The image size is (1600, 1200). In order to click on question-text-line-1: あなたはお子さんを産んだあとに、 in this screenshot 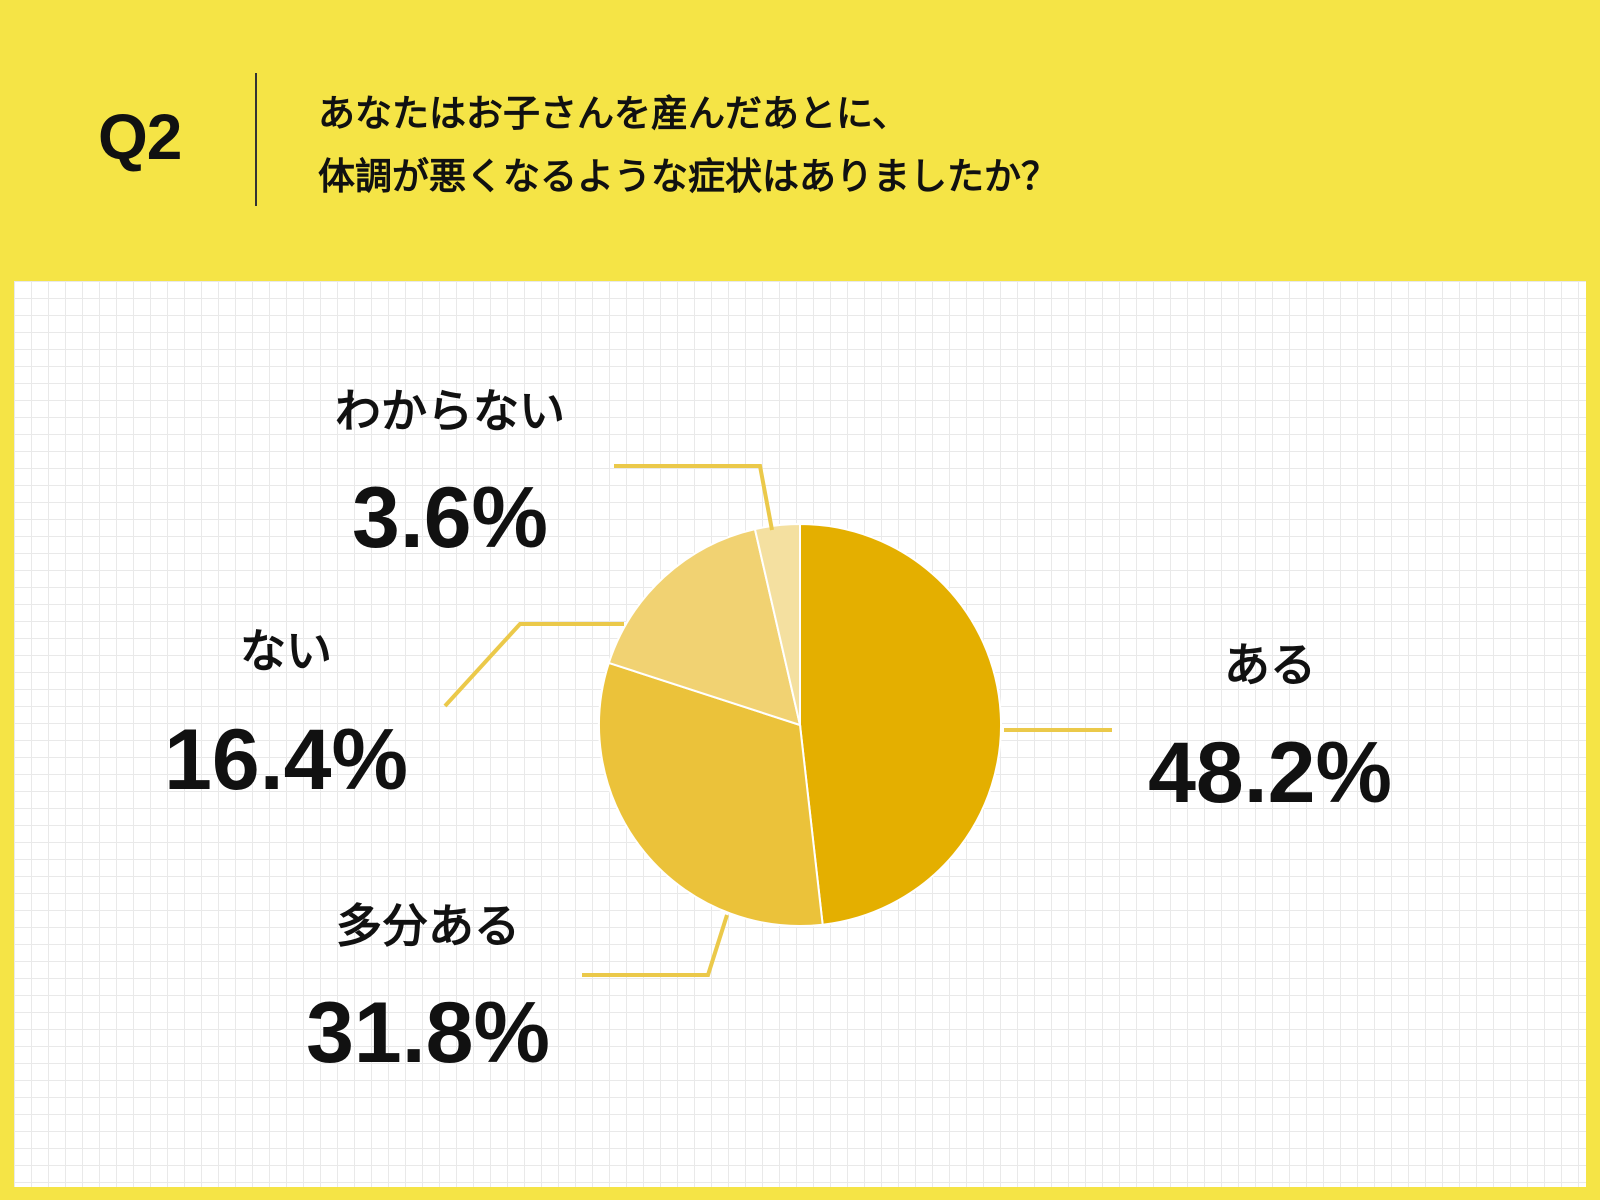, I will do `click(613, 113)`.